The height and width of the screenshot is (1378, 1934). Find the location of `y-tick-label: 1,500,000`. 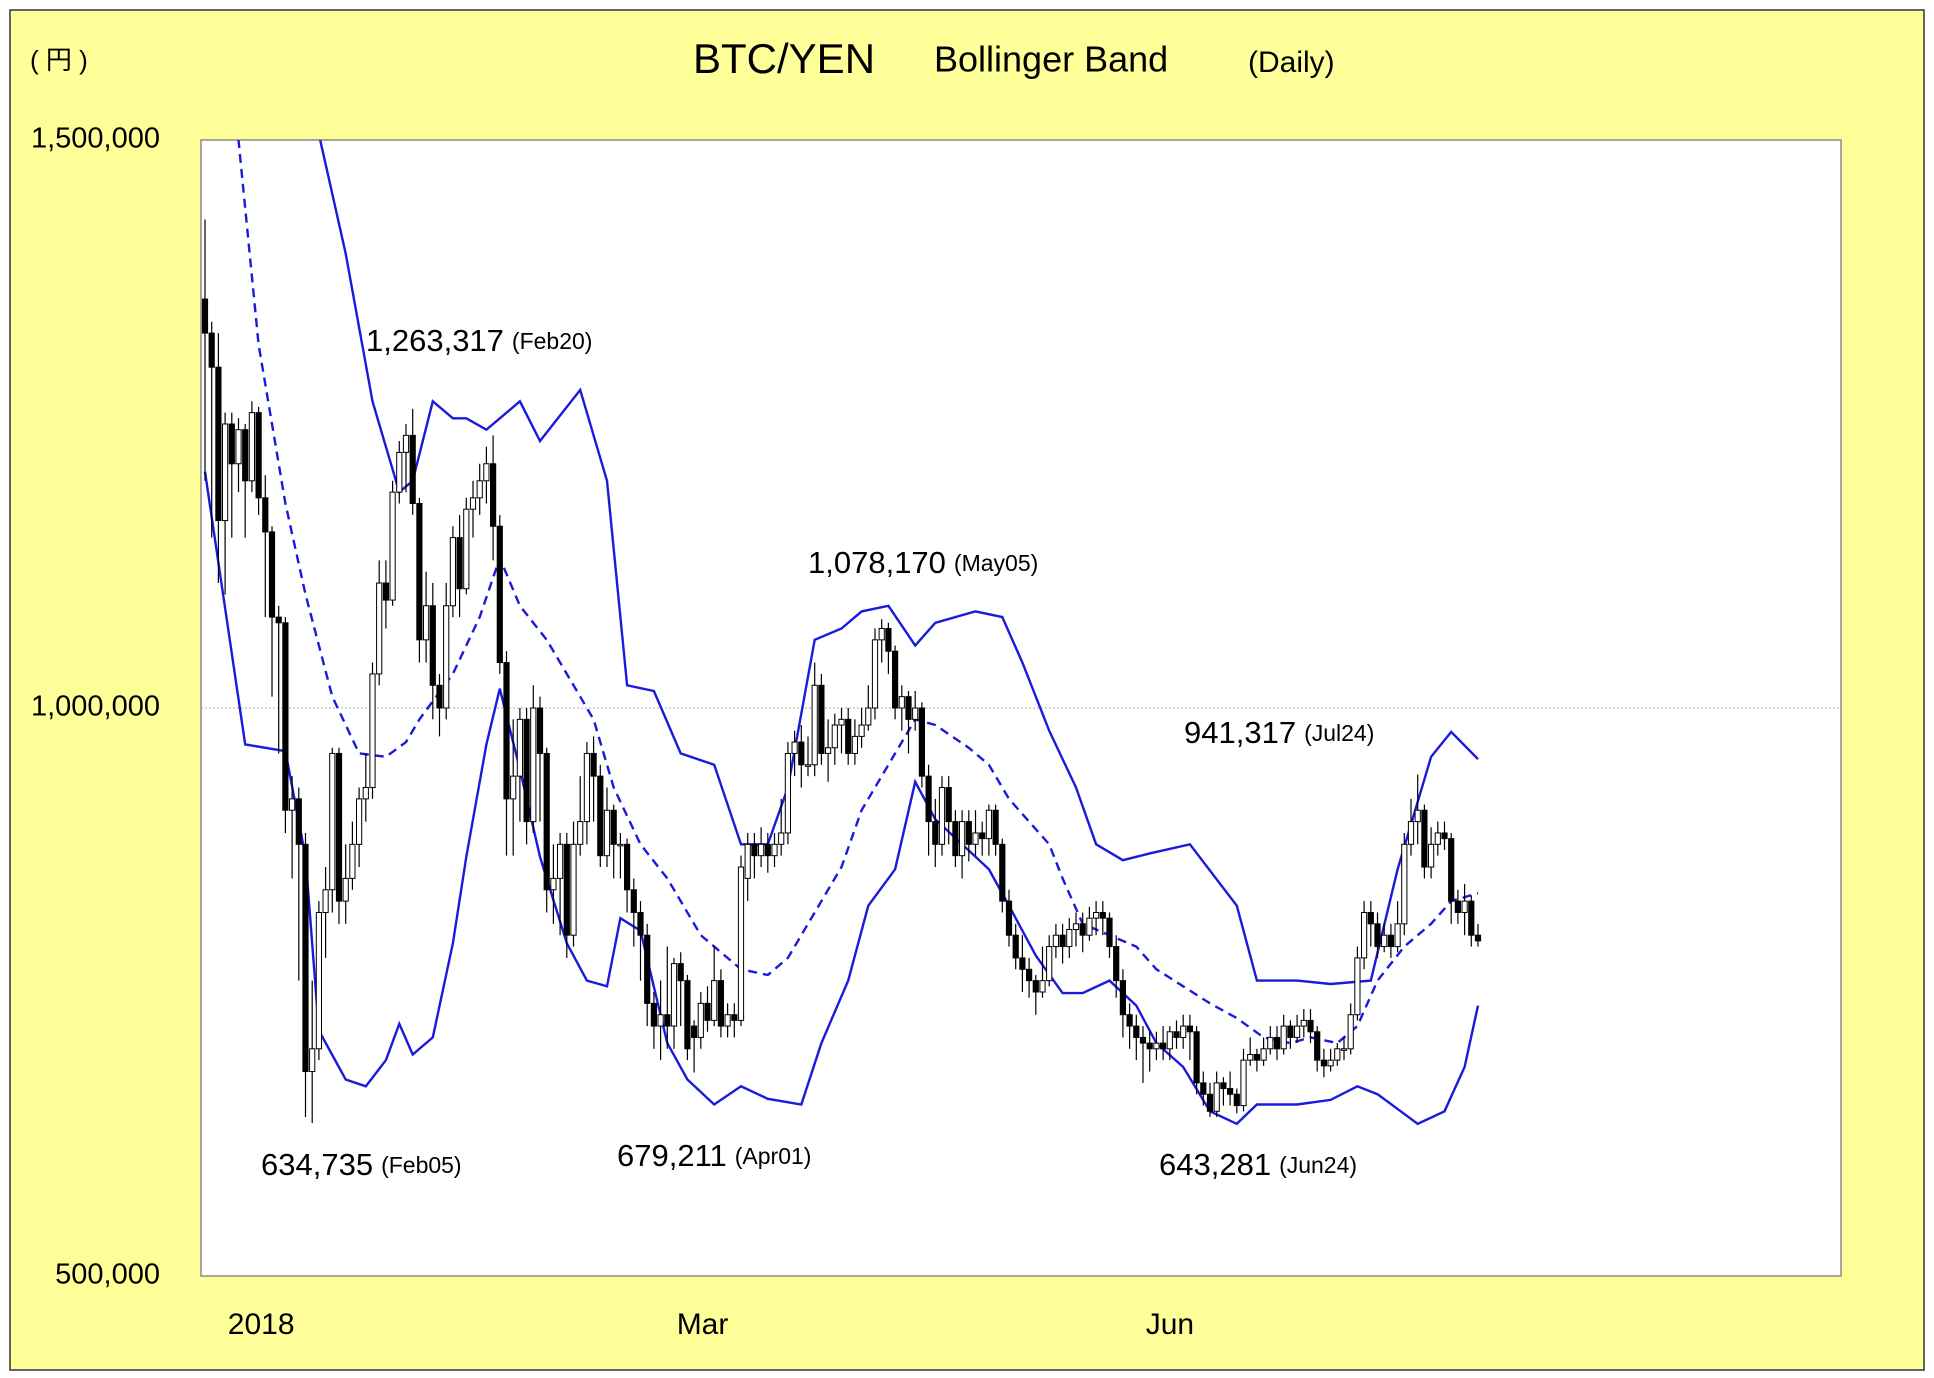

y-tick-label: 1,500,000 is located at coordinates (95, 139).